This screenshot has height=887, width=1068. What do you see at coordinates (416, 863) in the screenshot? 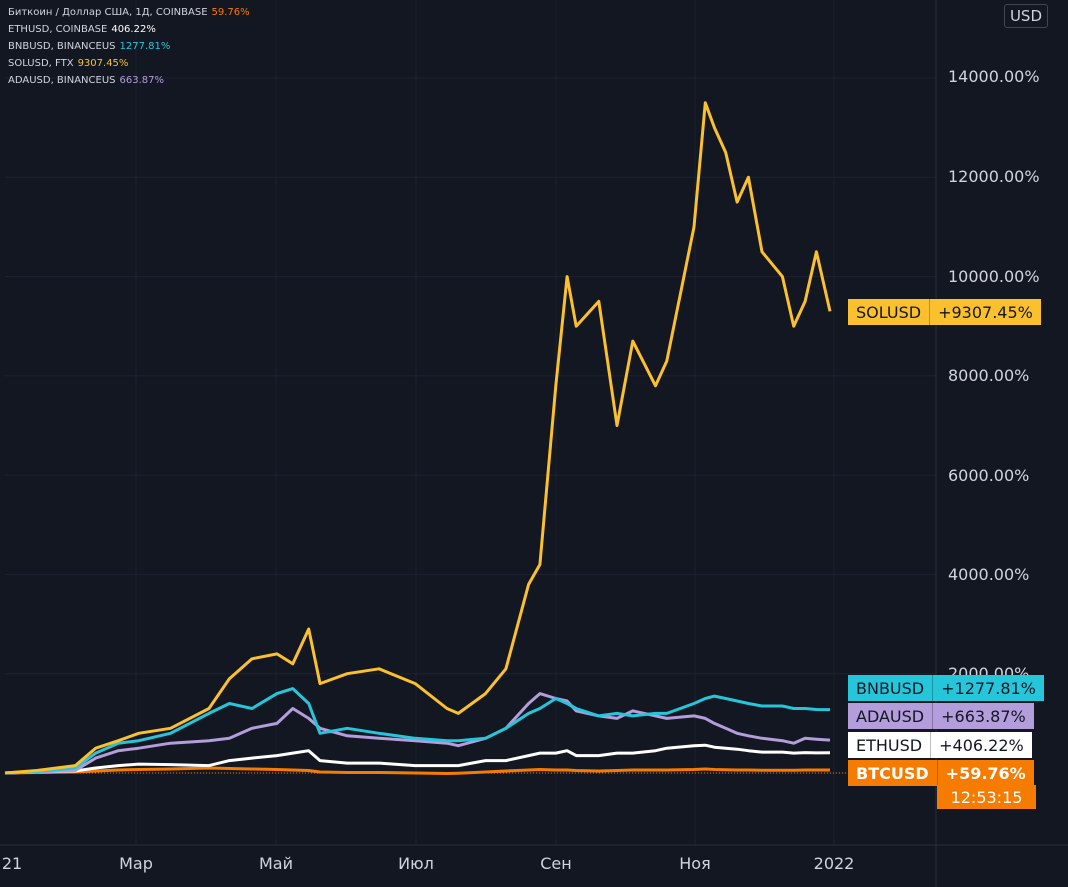
I see `x-tick-label: Июл` at bounding box center [416, 863].